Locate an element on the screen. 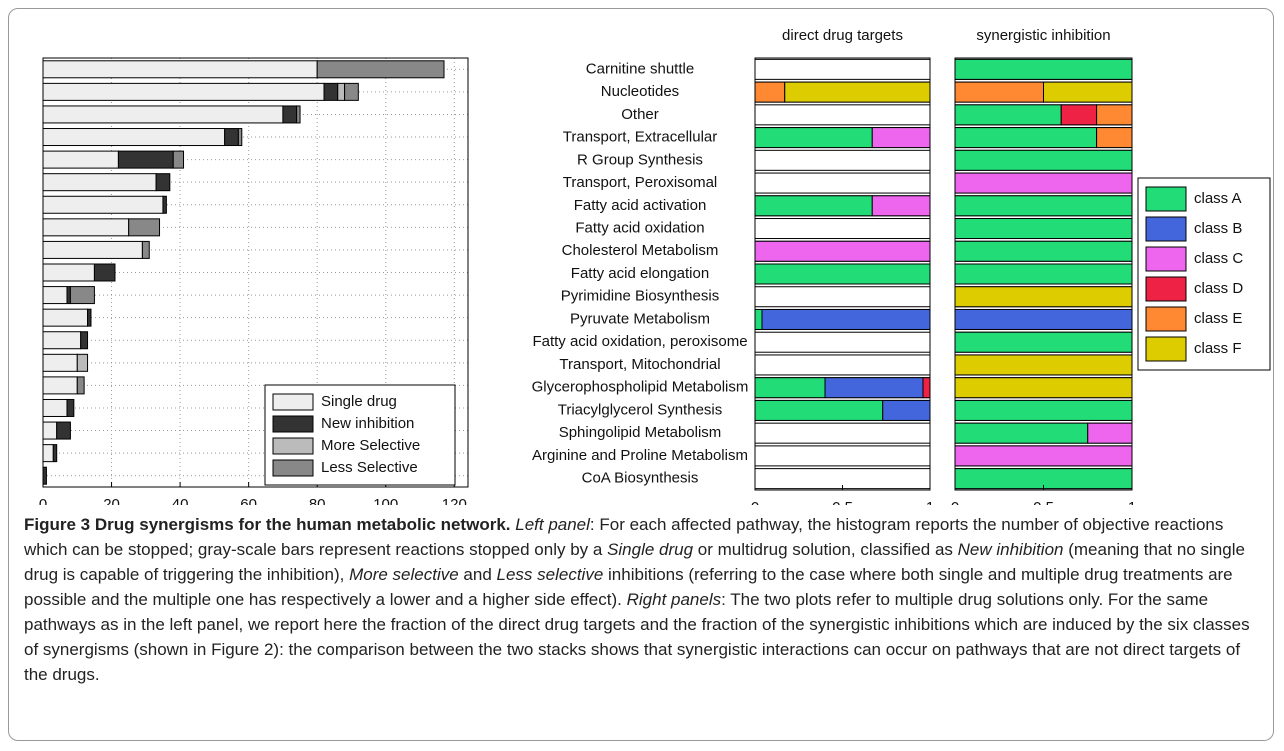 The image size is (1284, 751). x-tick-label: 100 is located at coordinates (385, 500).